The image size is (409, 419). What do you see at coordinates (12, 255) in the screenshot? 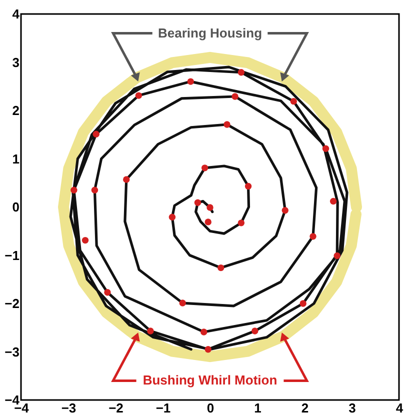
I see `y-tick-label: −1` at bounding box center [12, 255].